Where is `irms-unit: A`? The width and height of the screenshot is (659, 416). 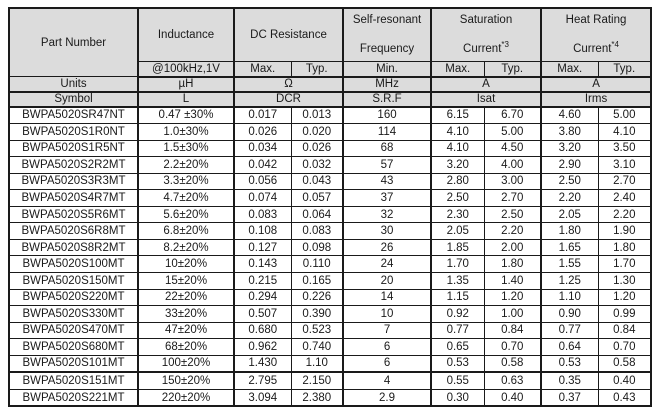 irms-unit: A is located at coordinates (596, 84).